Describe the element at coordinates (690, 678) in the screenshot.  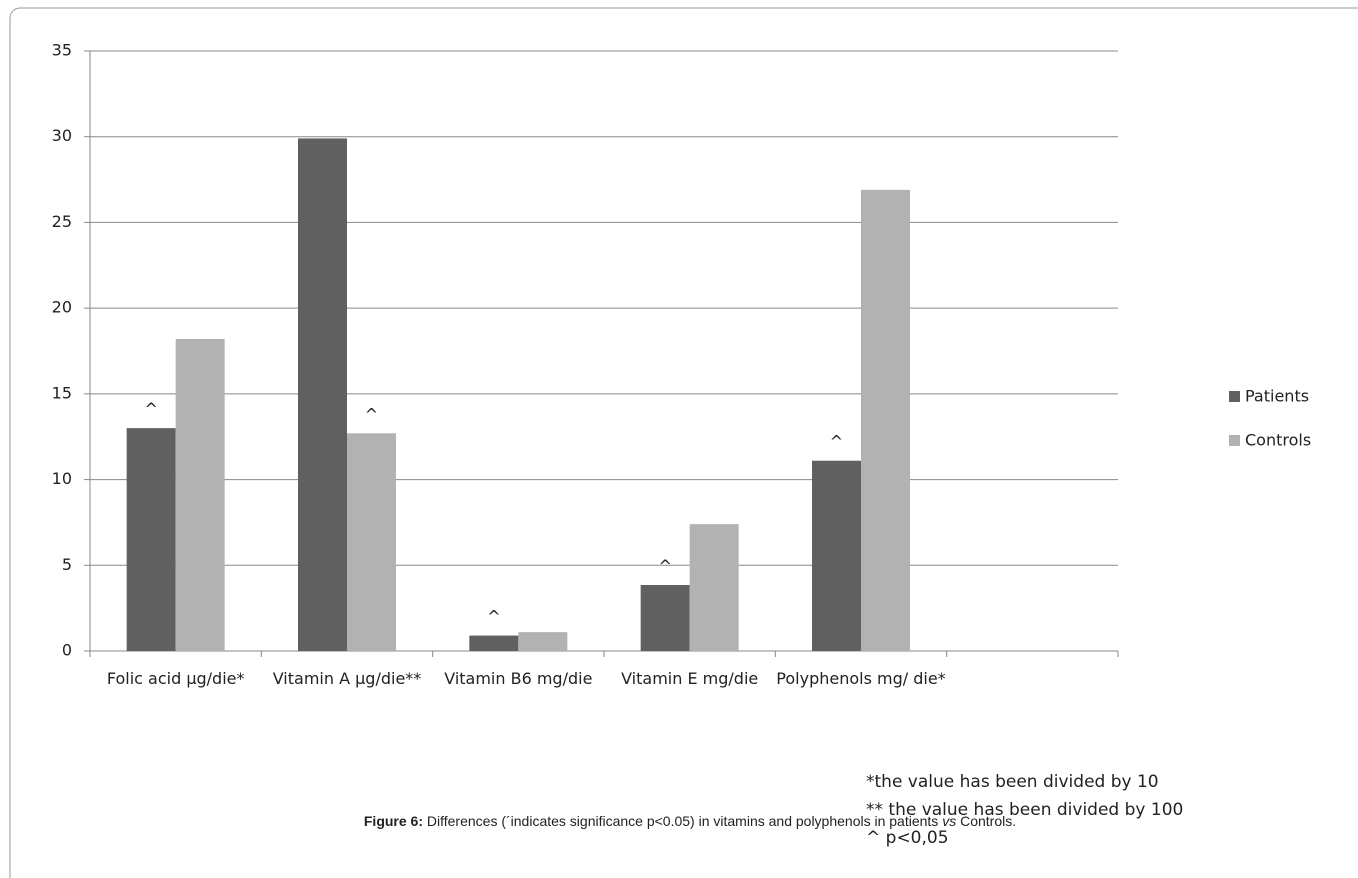
I see `x-tick-label: Vitamin E mg/die` at that location.